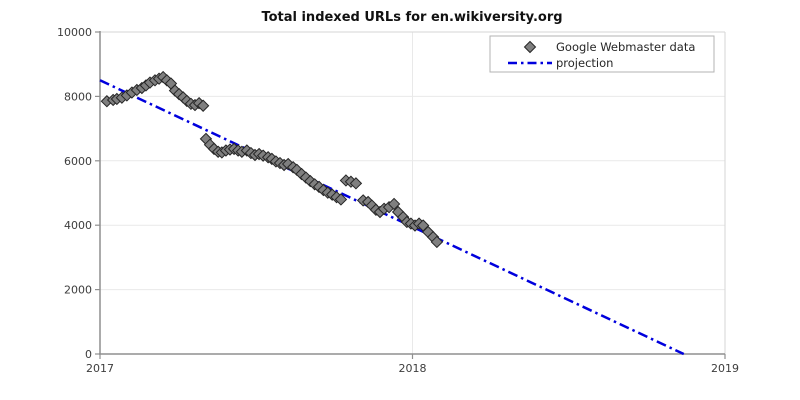 The height and width of the screenshot is (400, 800). I want to click on y-tick-label: 8000, so click(78, 96).